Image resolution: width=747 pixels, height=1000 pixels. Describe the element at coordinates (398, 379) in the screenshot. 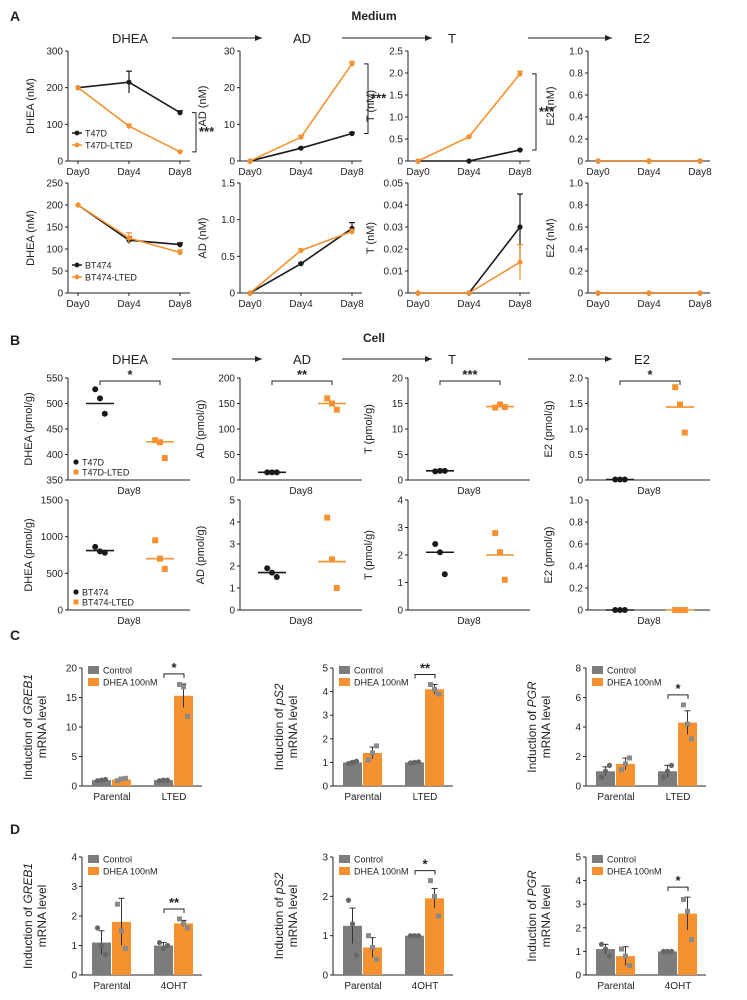

I see `y-tick-label: 20` at that location.